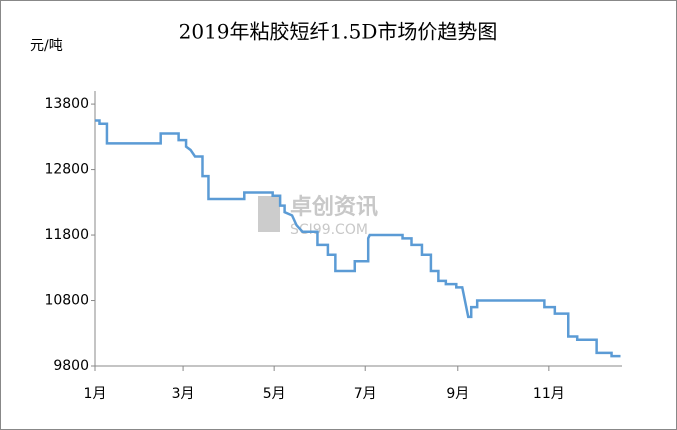  Describe the element at coordinates (334, 207) in the screenshot. I see `watermark: 卓创资讯` at that location.